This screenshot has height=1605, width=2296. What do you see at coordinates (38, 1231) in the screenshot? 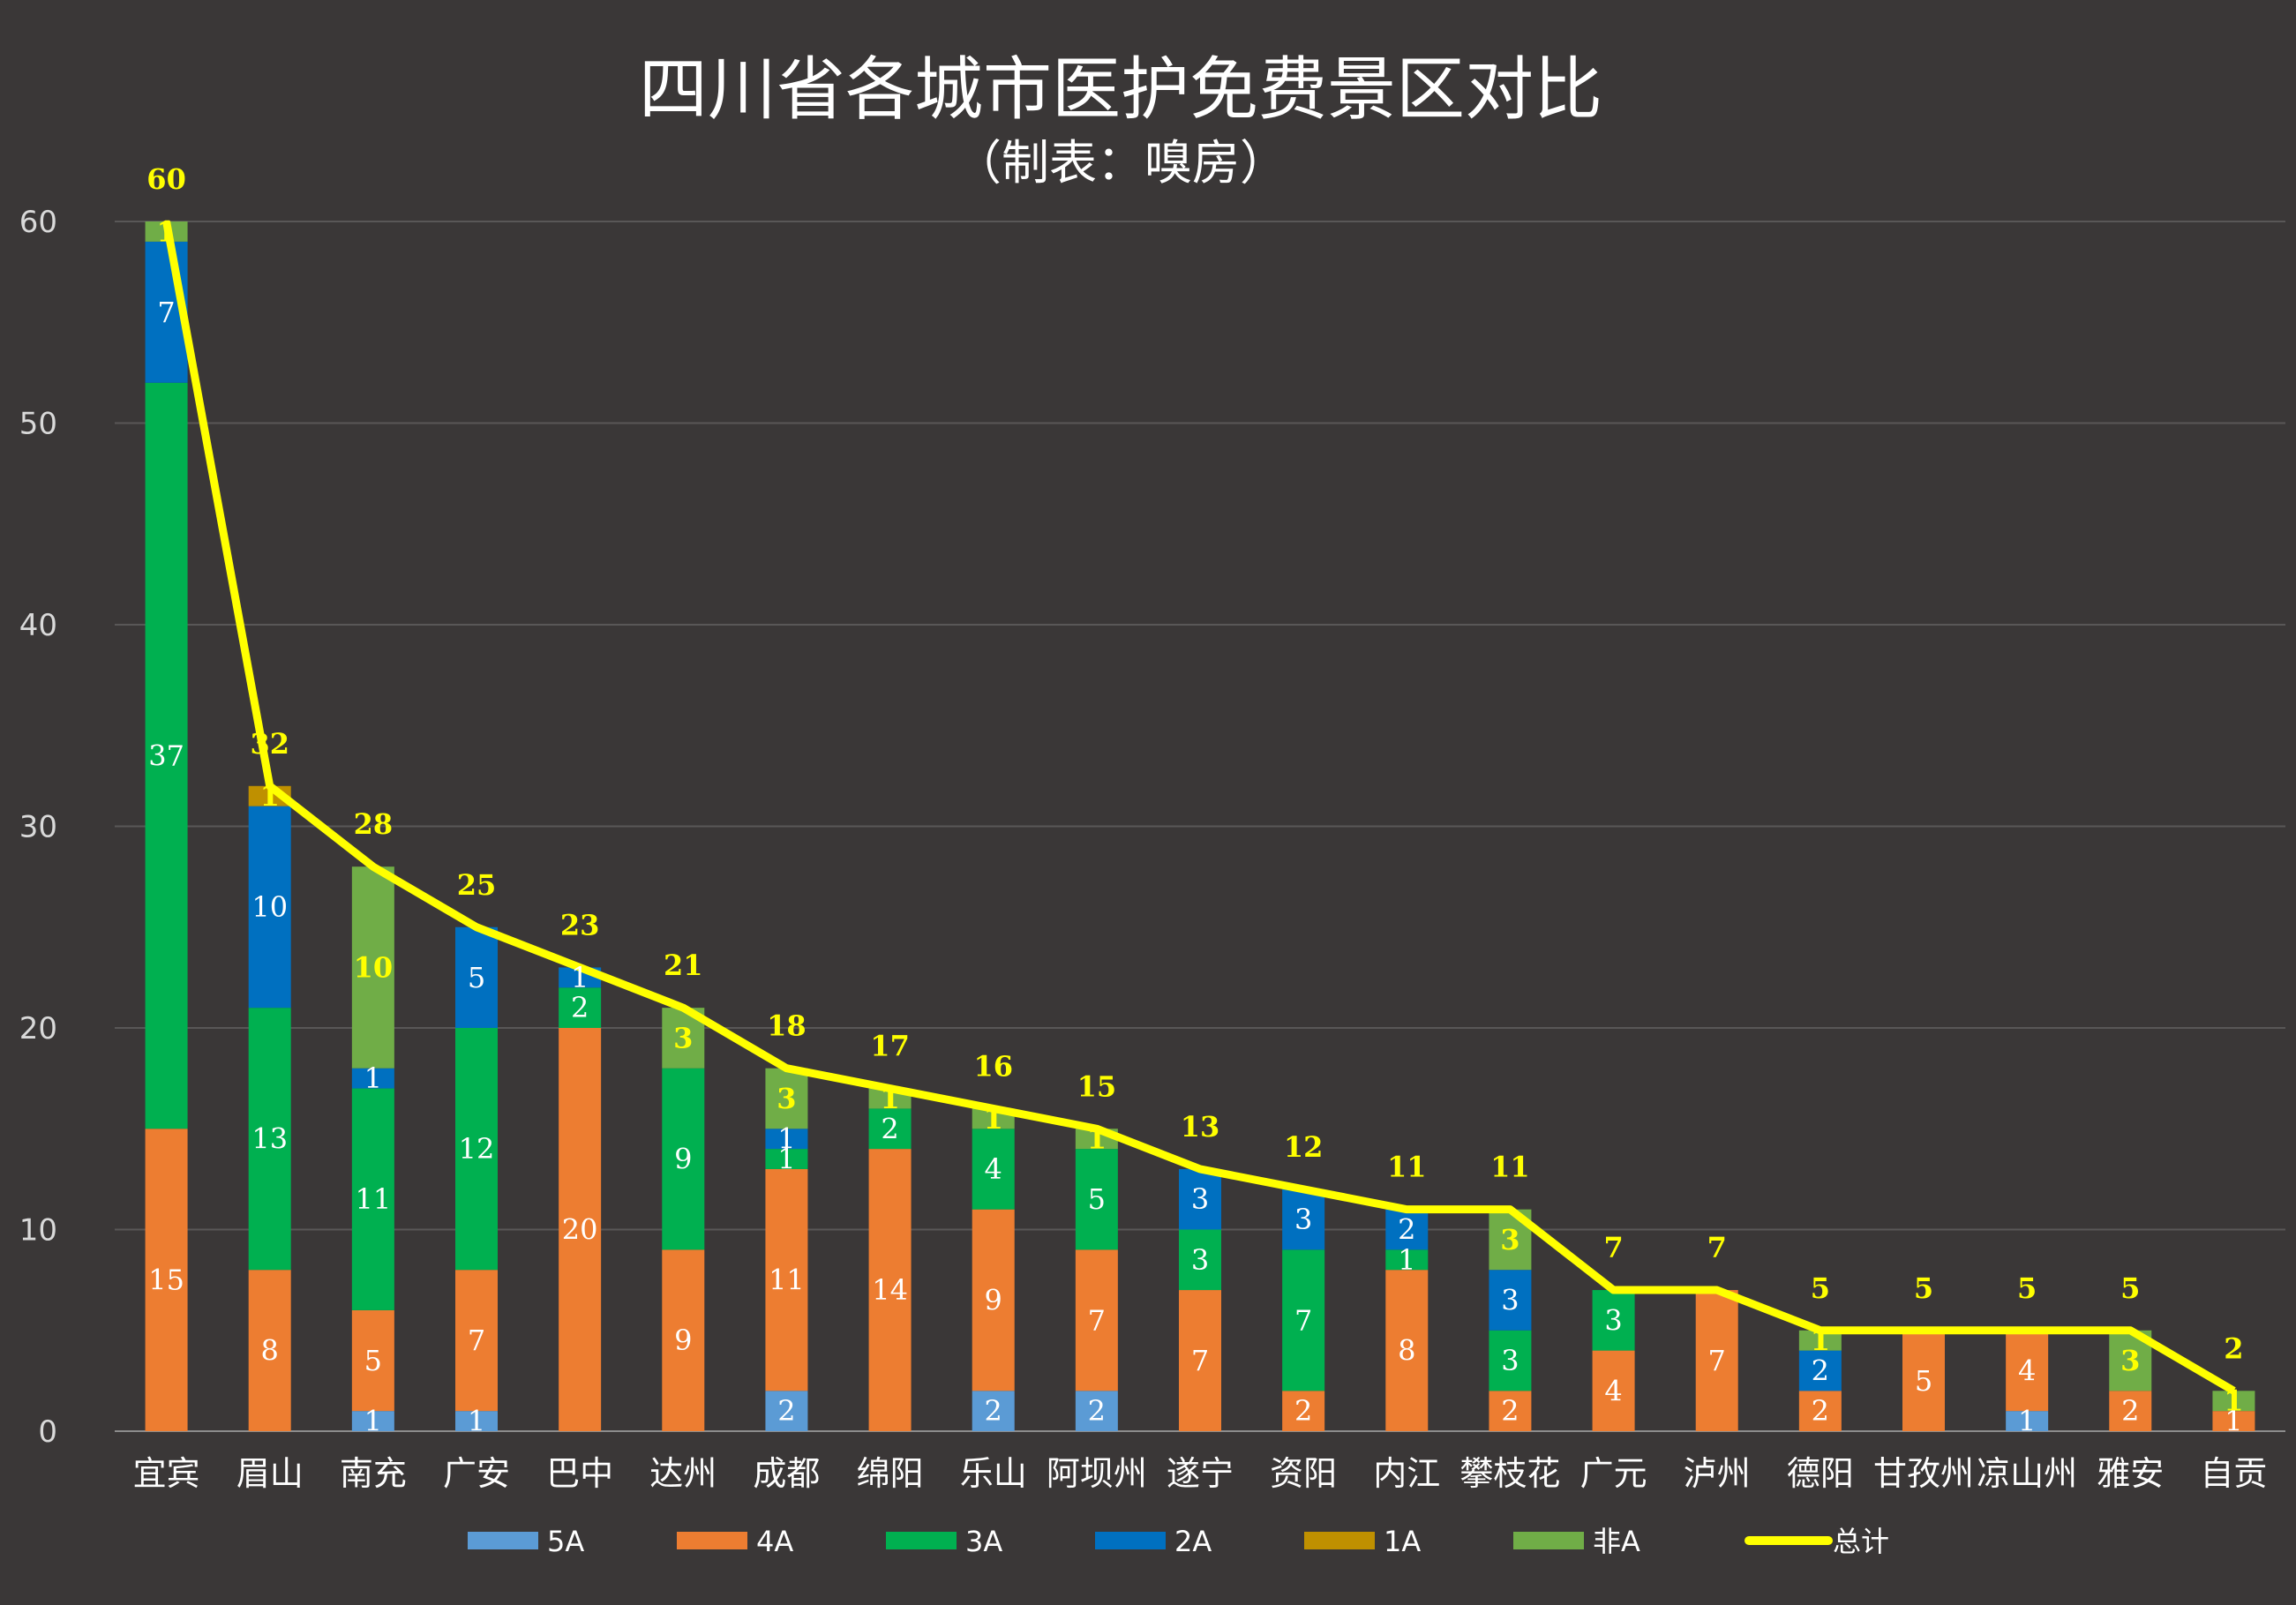
I see `y-tick-label: 10` at bounding box center [38, 1231].